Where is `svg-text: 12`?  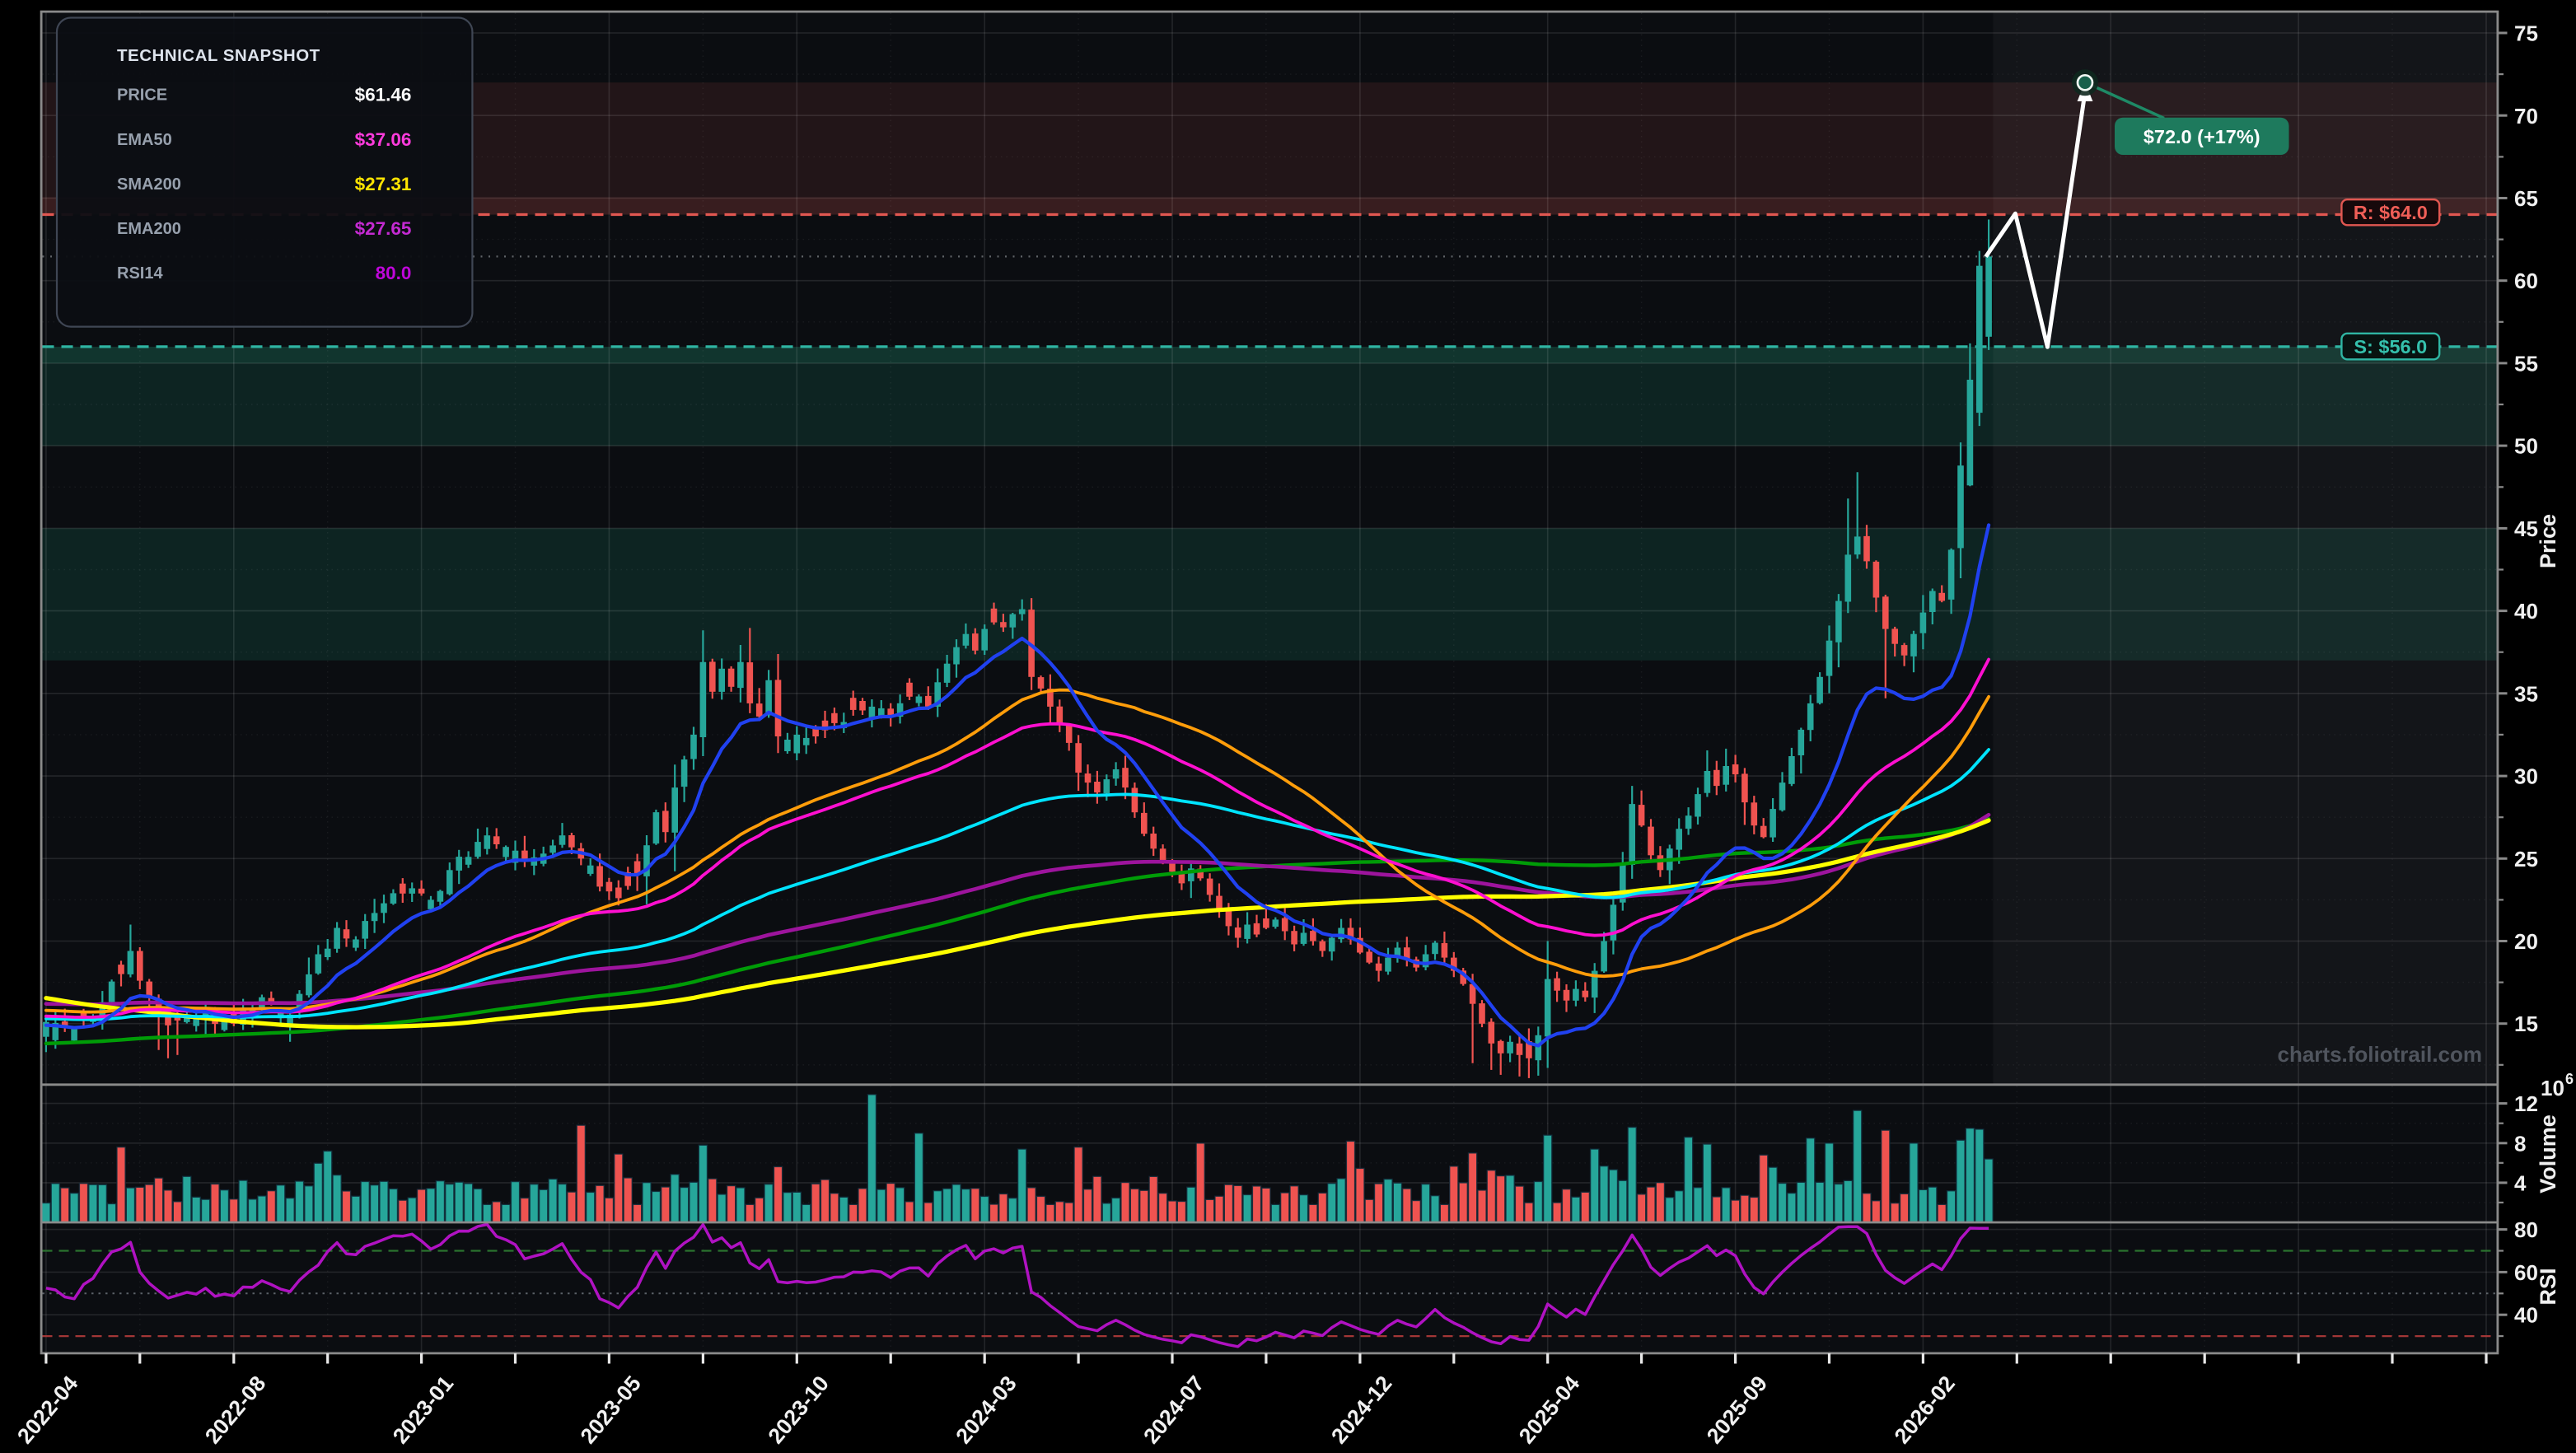 svg-text: 12 is located at coordinates (2526, 1103).